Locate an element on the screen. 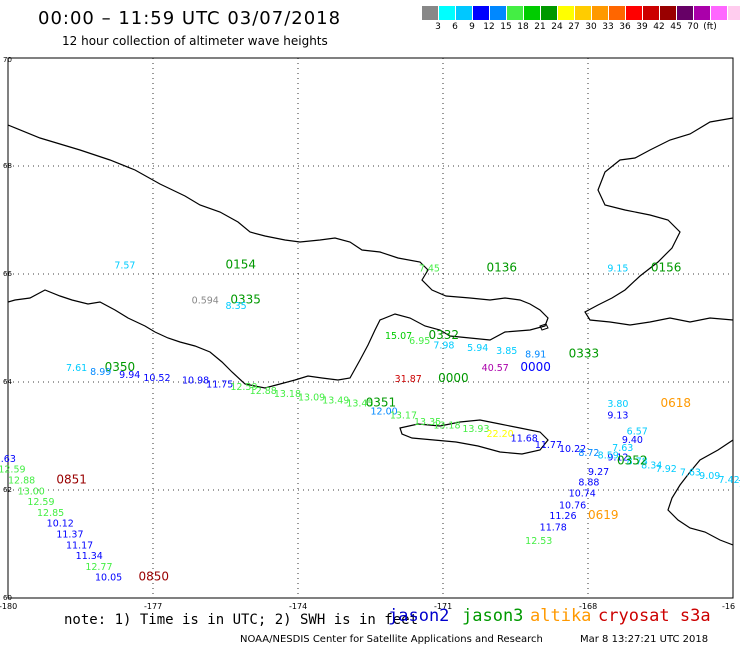  diomede-island is located at coordinates (544, 327).